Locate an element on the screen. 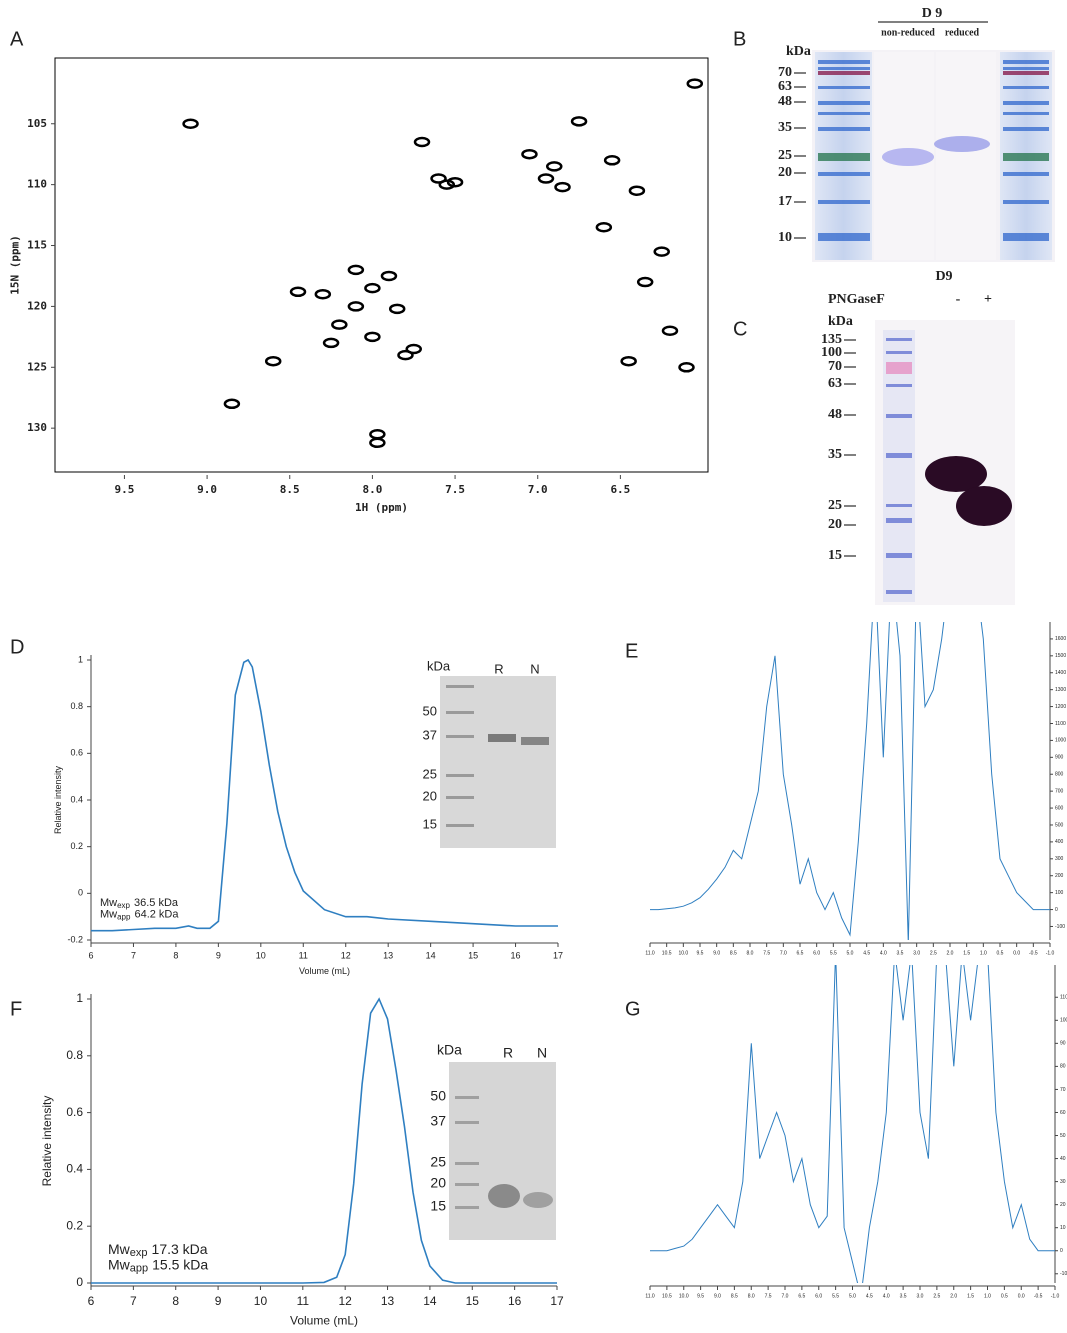 This screenshot has width=1067, height=1333. y2-tick-label: 1600 is located at coordinates (1060, 639).